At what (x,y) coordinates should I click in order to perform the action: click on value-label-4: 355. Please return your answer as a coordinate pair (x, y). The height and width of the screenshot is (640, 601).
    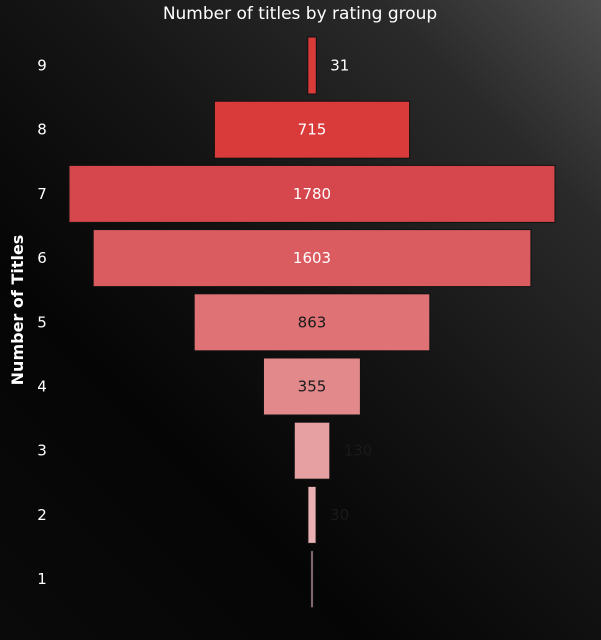
    Looking at the image, I should click on (312, 387).